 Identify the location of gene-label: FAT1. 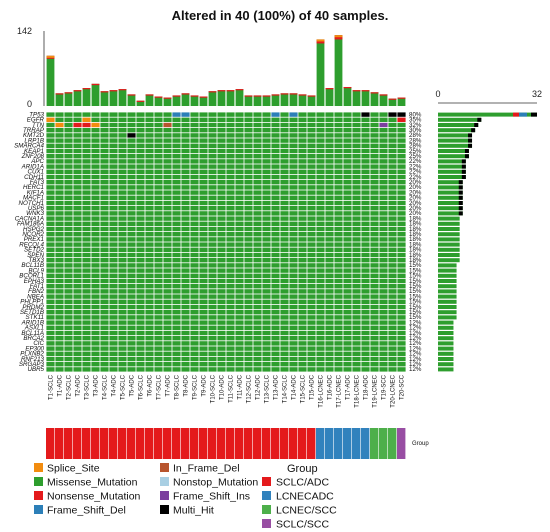
(37, 286).